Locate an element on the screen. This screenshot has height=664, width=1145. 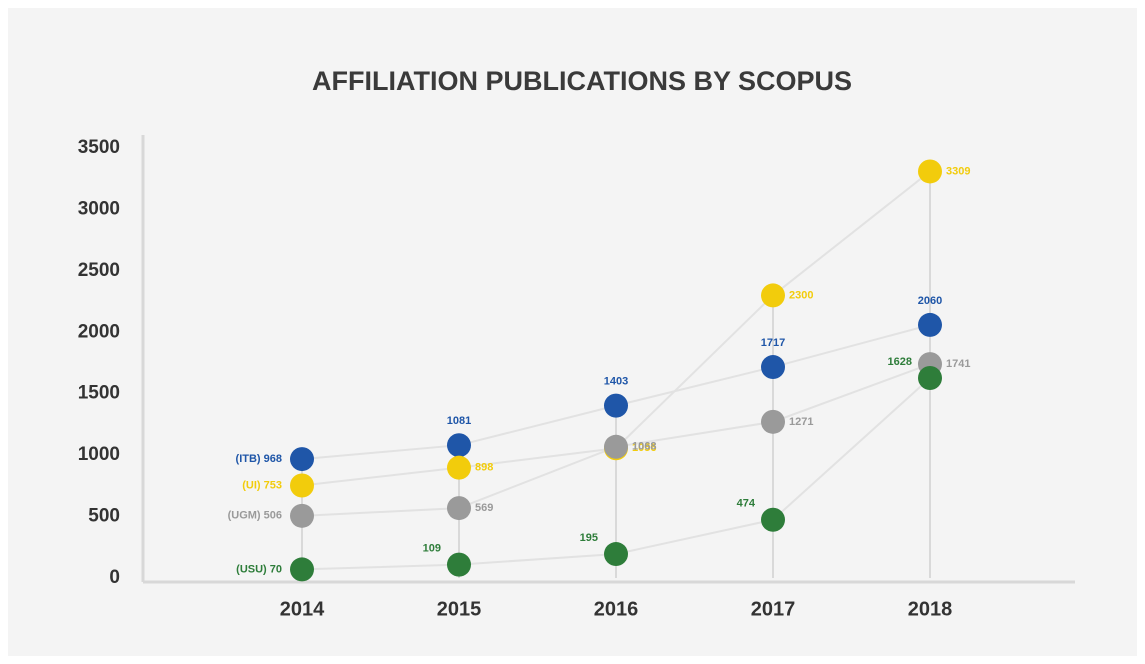
data-label: (UI) 753 is located at coordinates (262, 485).